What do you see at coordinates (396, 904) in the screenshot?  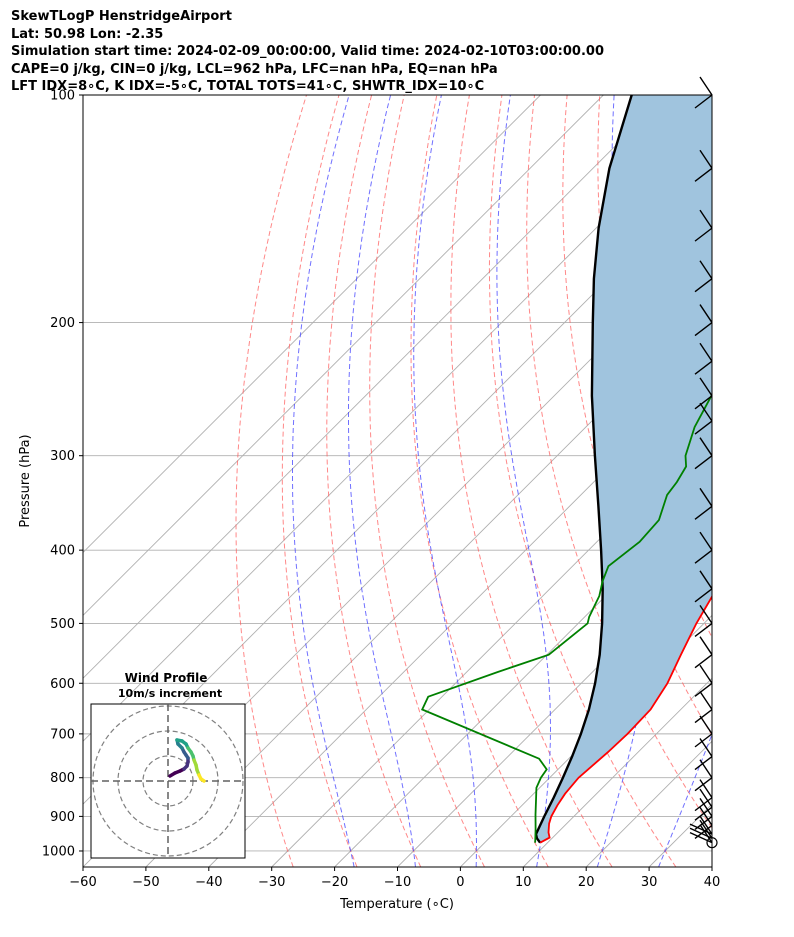 I see `x-axis-label: Temperature (∘C)` at bounding box center [396, 904].